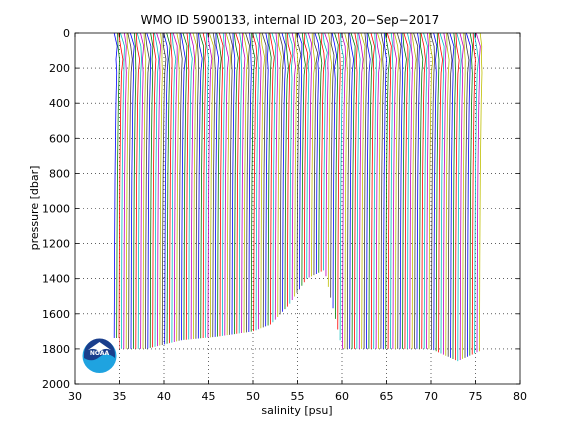  Describe the element at coordinates (342, 396) in the screenshot. I see `x-tick-label: 60` at that location.